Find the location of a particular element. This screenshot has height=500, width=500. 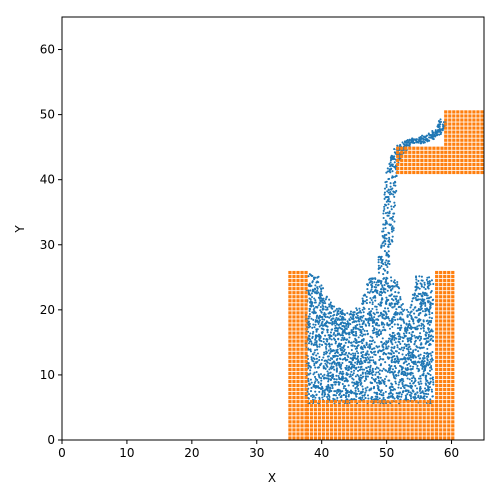

y-tick-label: 10 is located at coordinates (47, 375).